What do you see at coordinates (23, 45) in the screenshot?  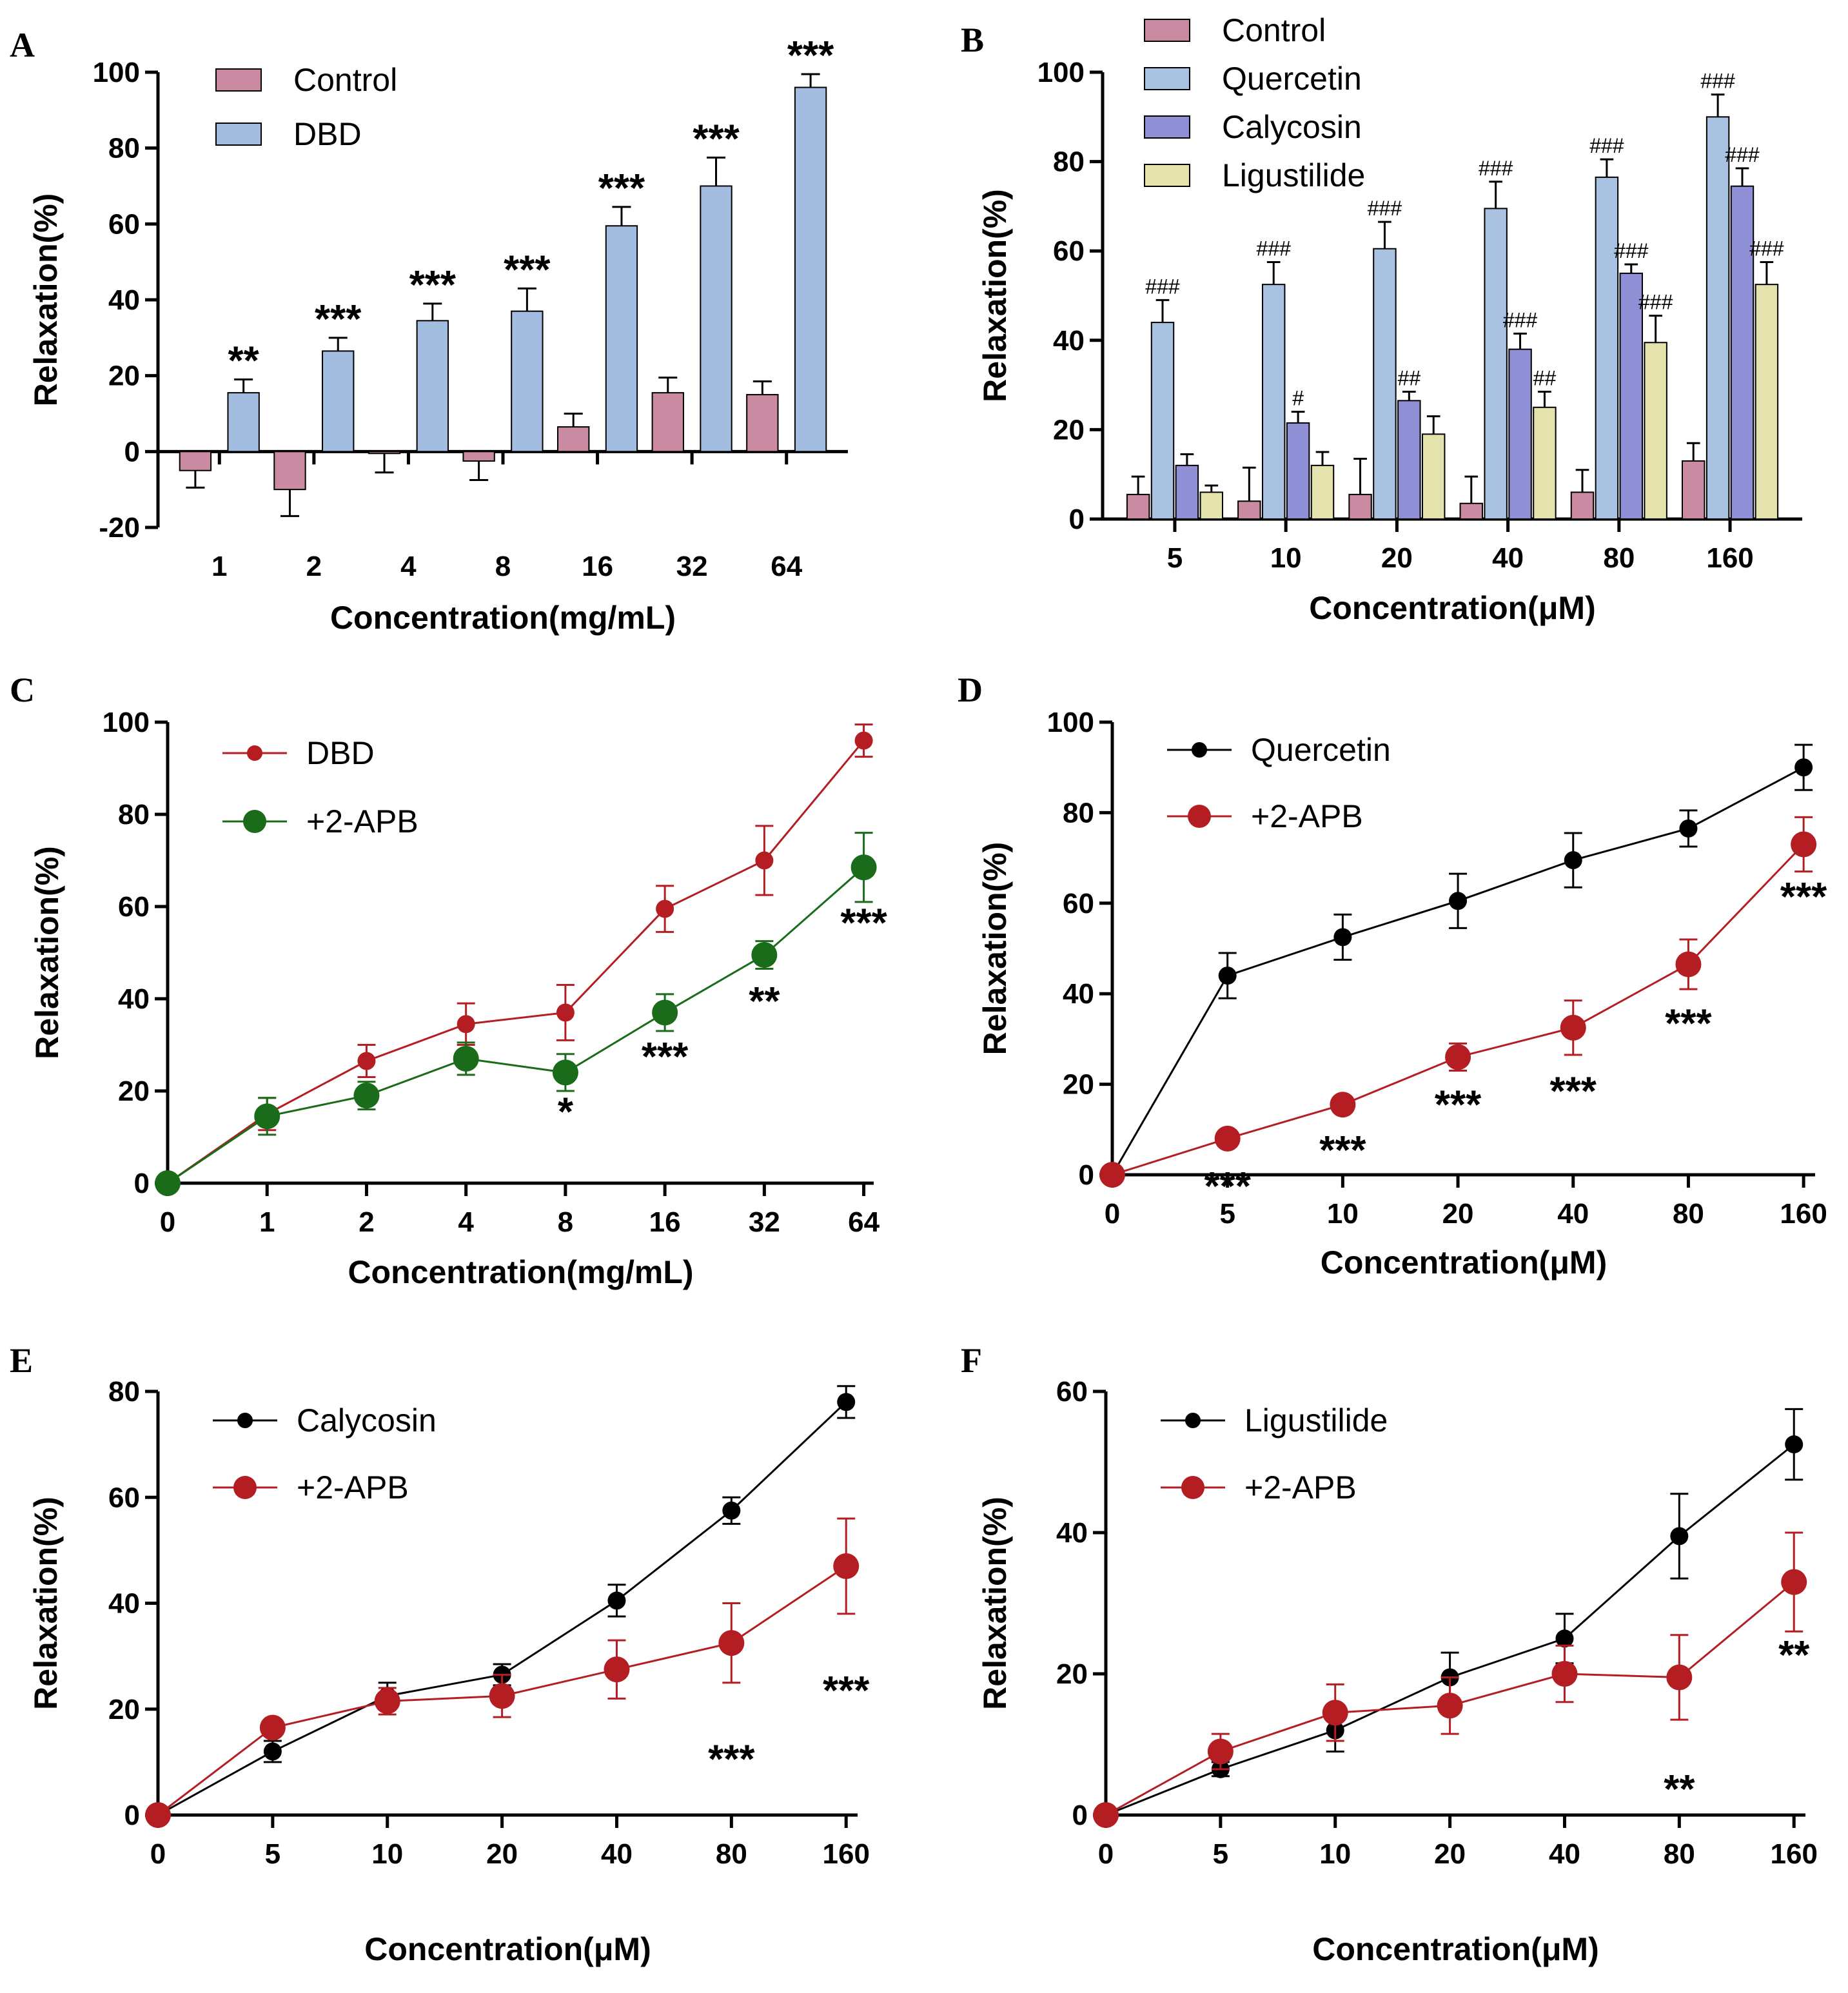 I see `panel-letter: A` at bounding box center [23, 45].